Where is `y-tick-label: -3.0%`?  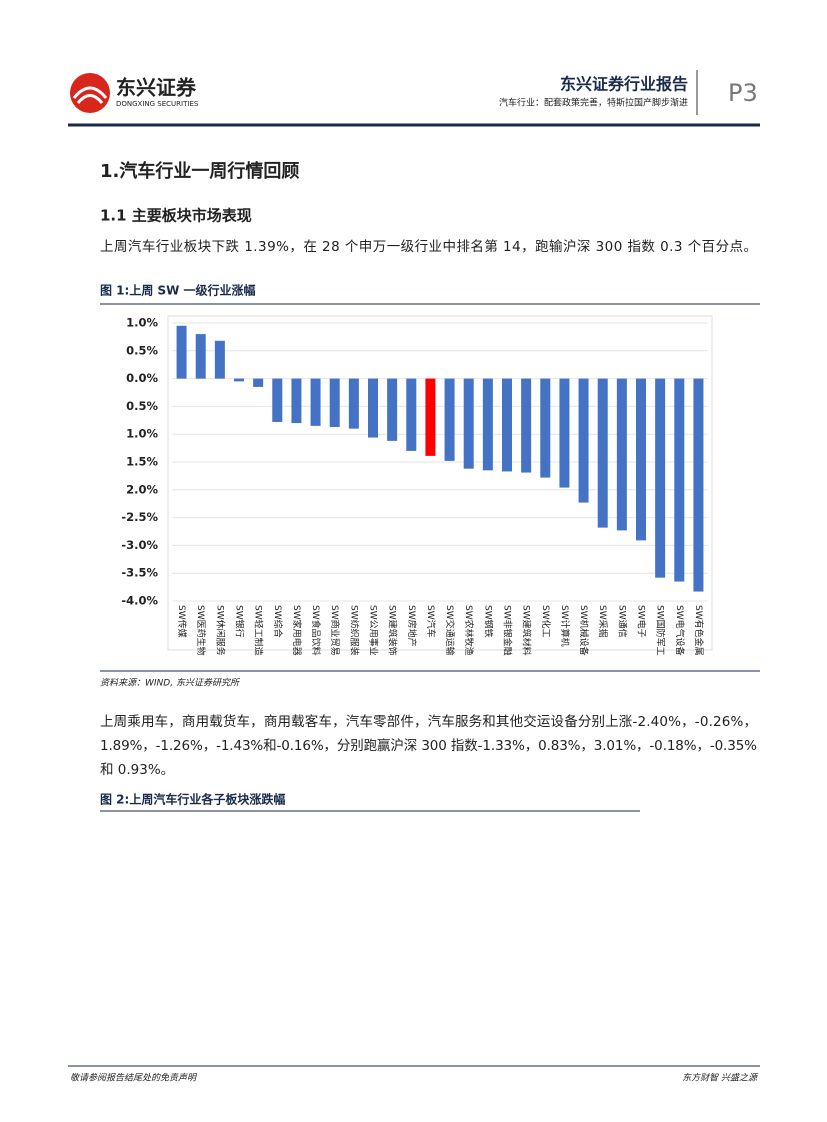 y-tick-label: -3.0% is located at coordinates (139, 545).